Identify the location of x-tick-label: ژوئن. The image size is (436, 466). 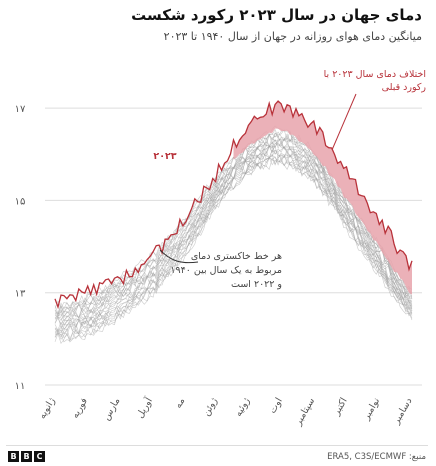
(210, 407).